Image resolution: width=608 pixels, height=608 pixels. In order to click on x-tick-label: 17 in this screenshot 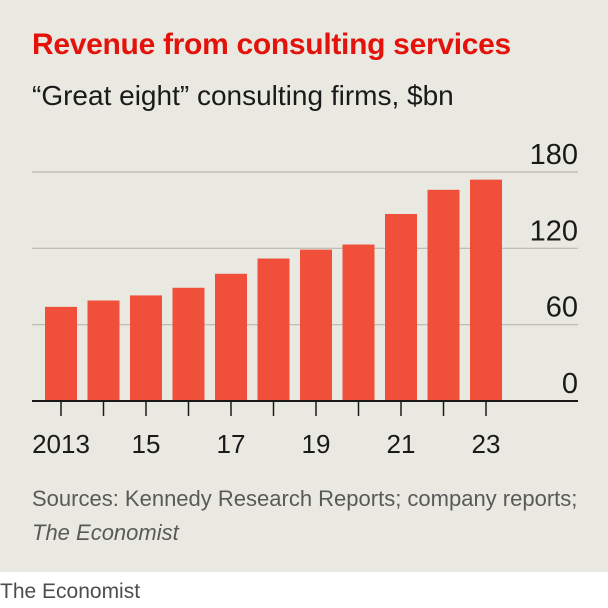, I will do `click(231, 444)`.